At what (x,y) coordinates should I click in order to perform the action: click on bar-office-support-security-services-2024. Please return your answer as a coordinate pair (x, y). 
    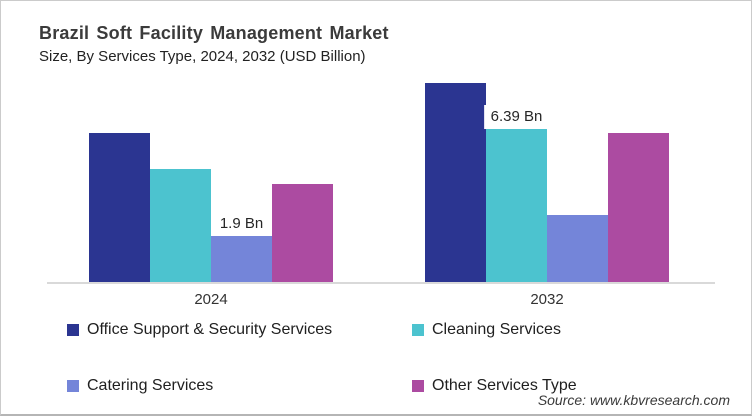
    Looking at the image, I should click on (119, 207).